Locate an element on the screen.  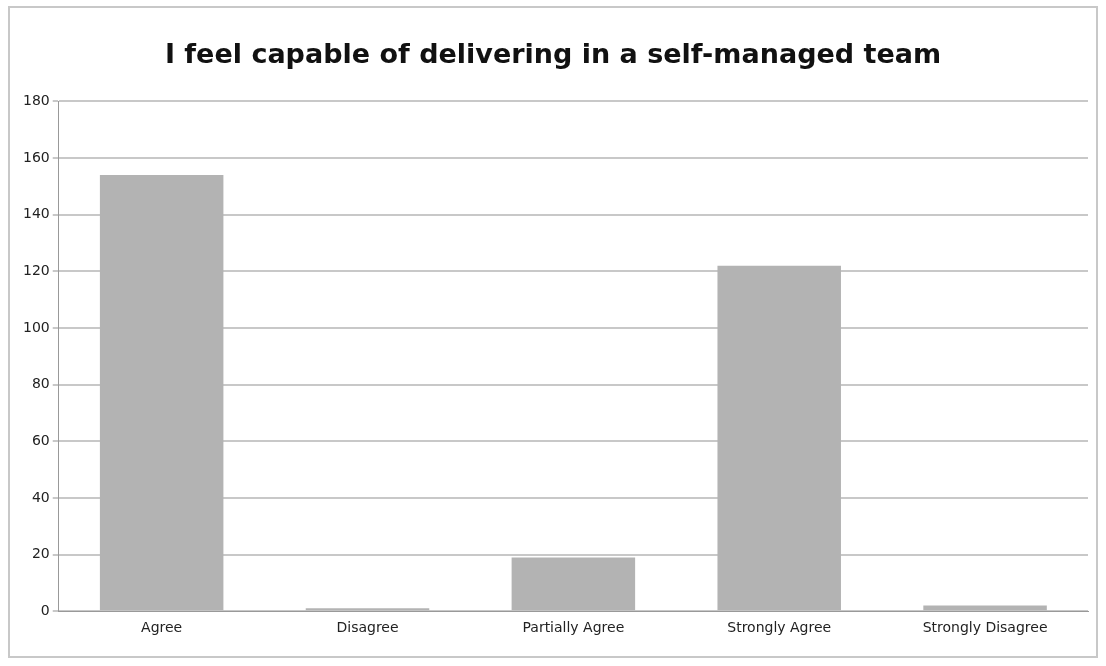
x-tick-label: Partially Agree is located at coordinates (573, 627).